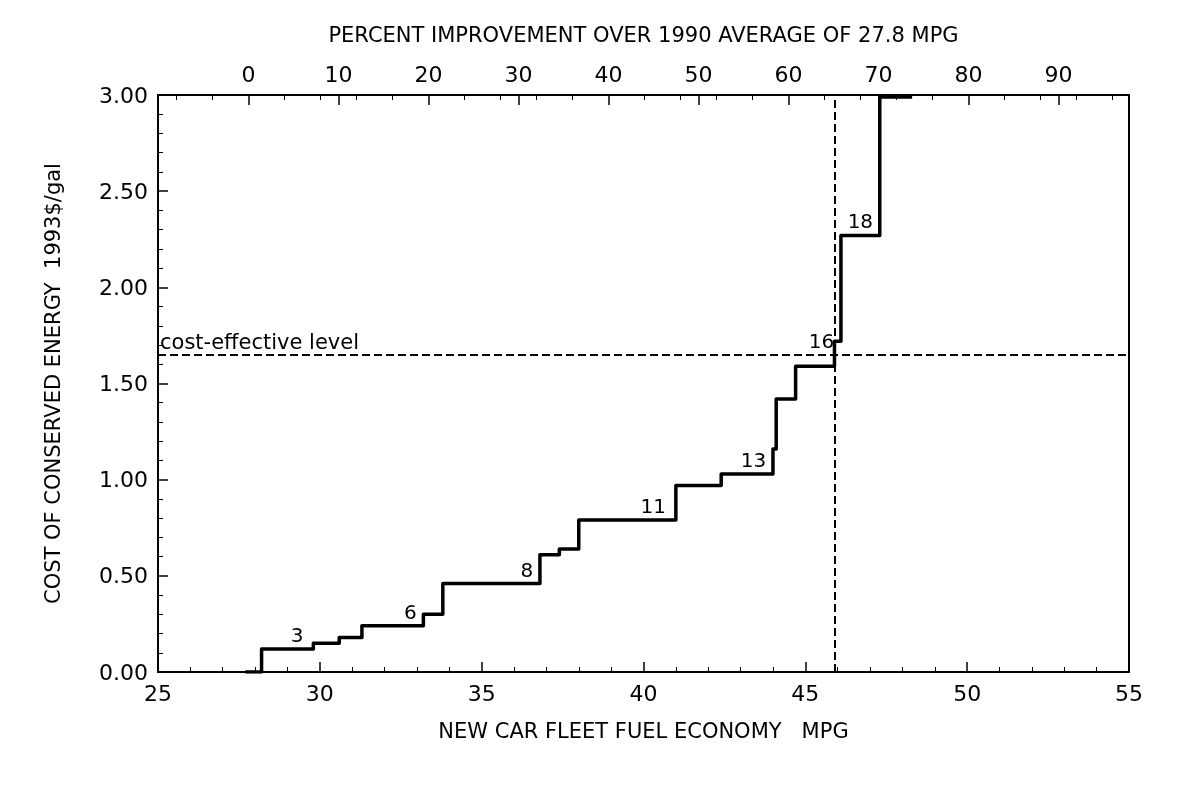 The image size is (1179, 787). Describe the element at coordinates (248, 74) in the screenshot. I see `x2-tick-label: 0` at that location.